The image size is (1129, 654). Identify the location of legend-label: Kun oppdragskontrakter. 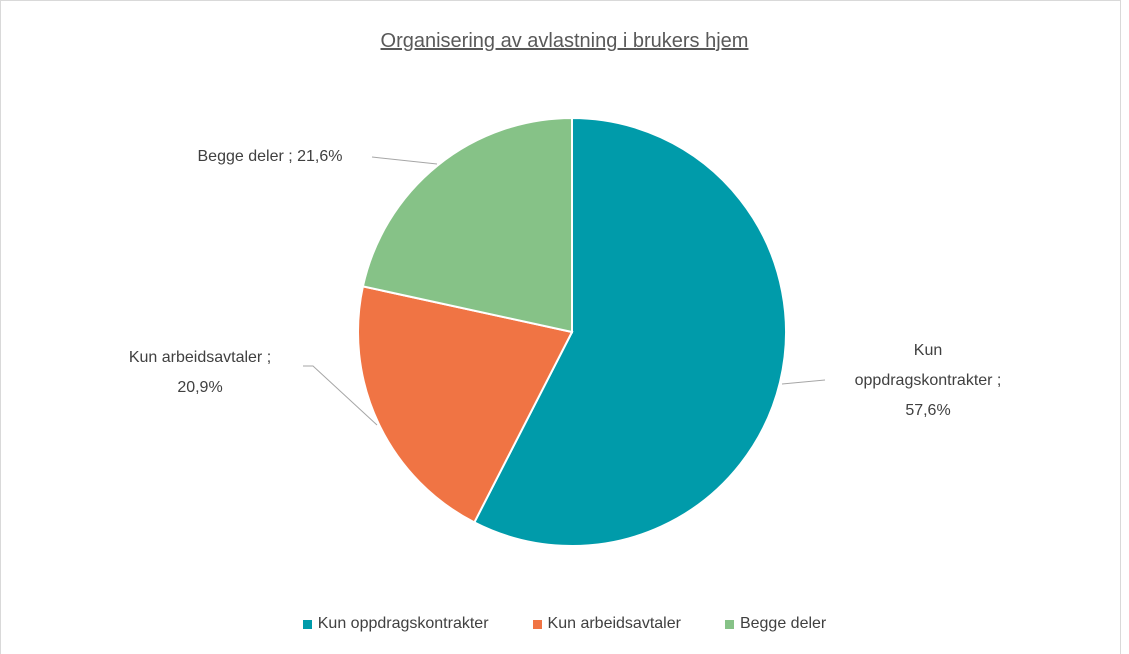
(403, 623).